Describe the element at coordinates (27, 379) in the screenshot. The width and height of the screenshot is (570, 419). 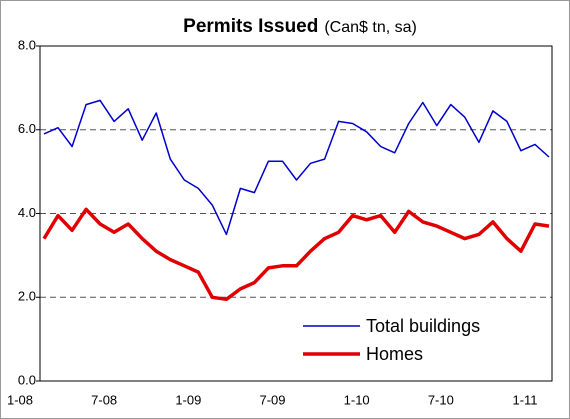
I see `y-tick-label: 0.0` at that location.